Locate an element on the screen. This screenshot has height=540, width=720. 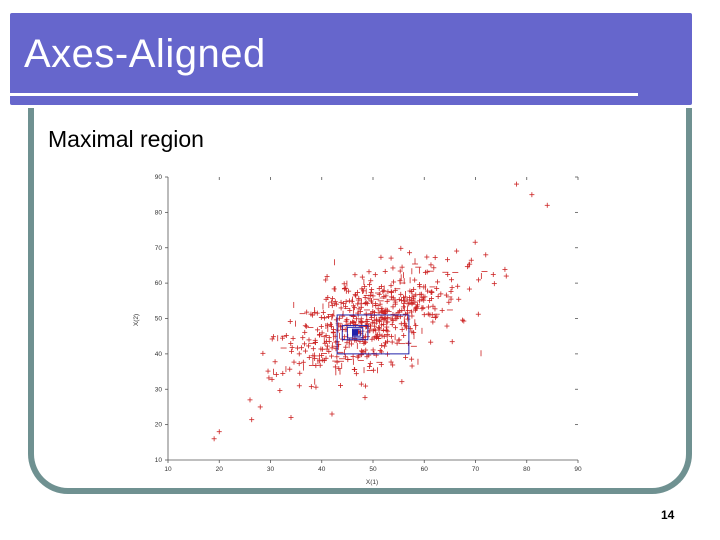
y-tick-label: 40 is located at coordinates (159, 354).